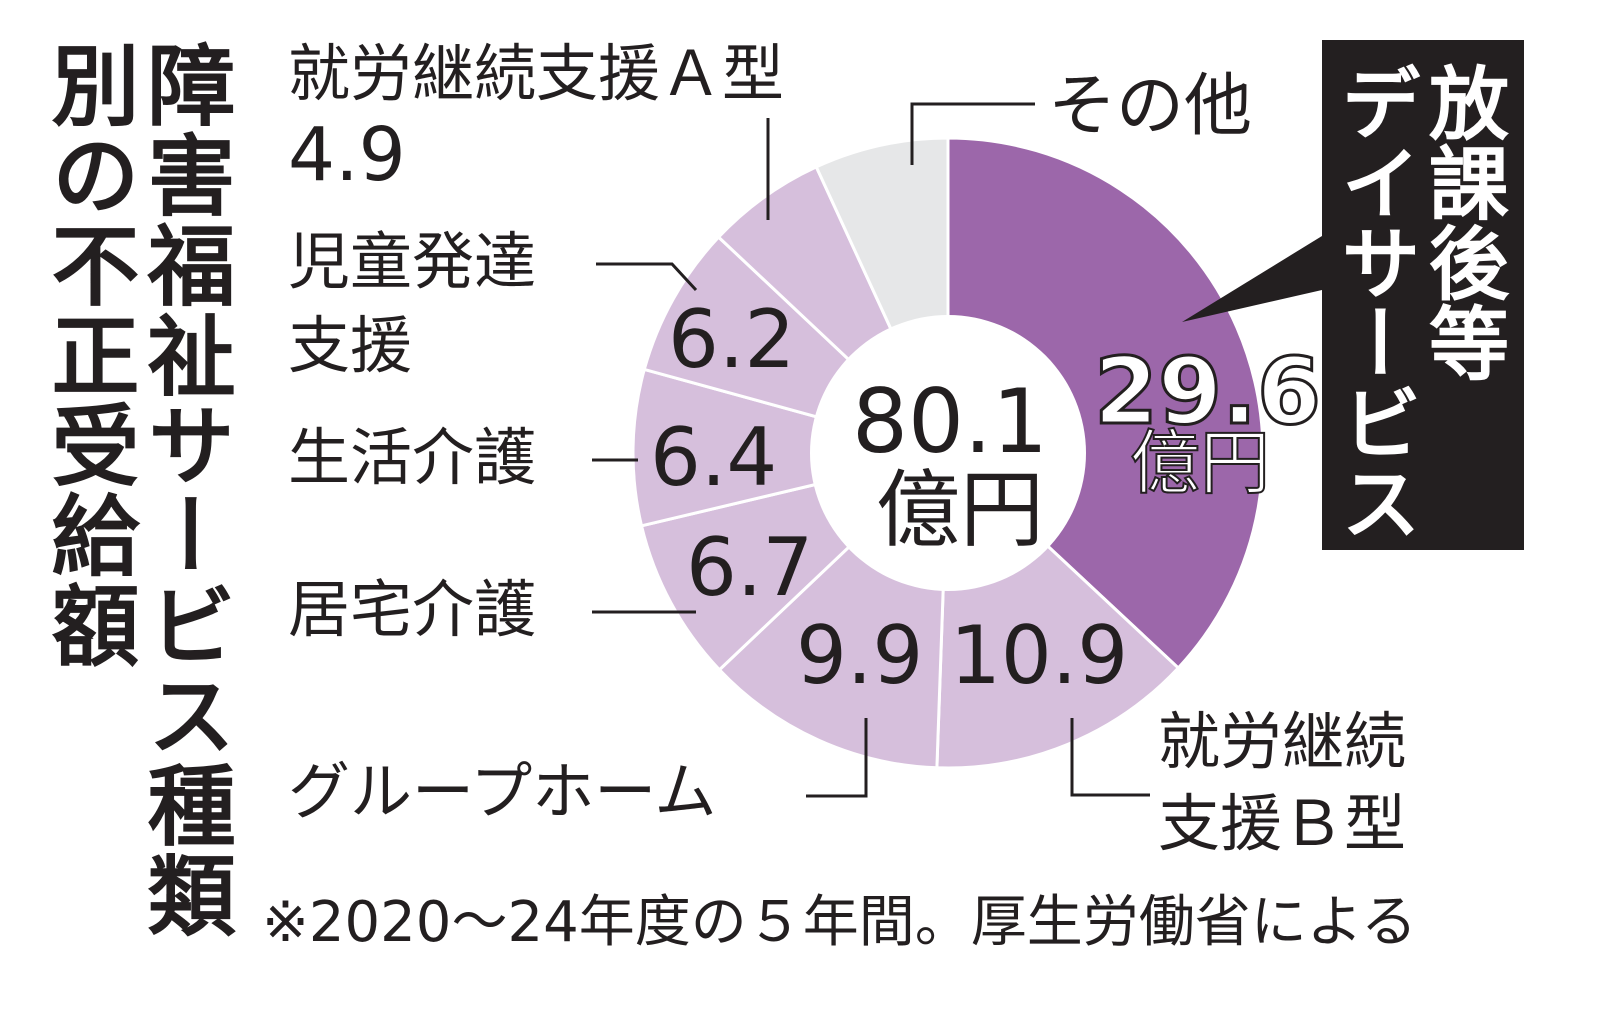 The image size is (1606, 1016). What do you see at coordinates (1150, 106) in the screenshot?
I see `label-other-name: その他` at bounding box center [1150, 106].